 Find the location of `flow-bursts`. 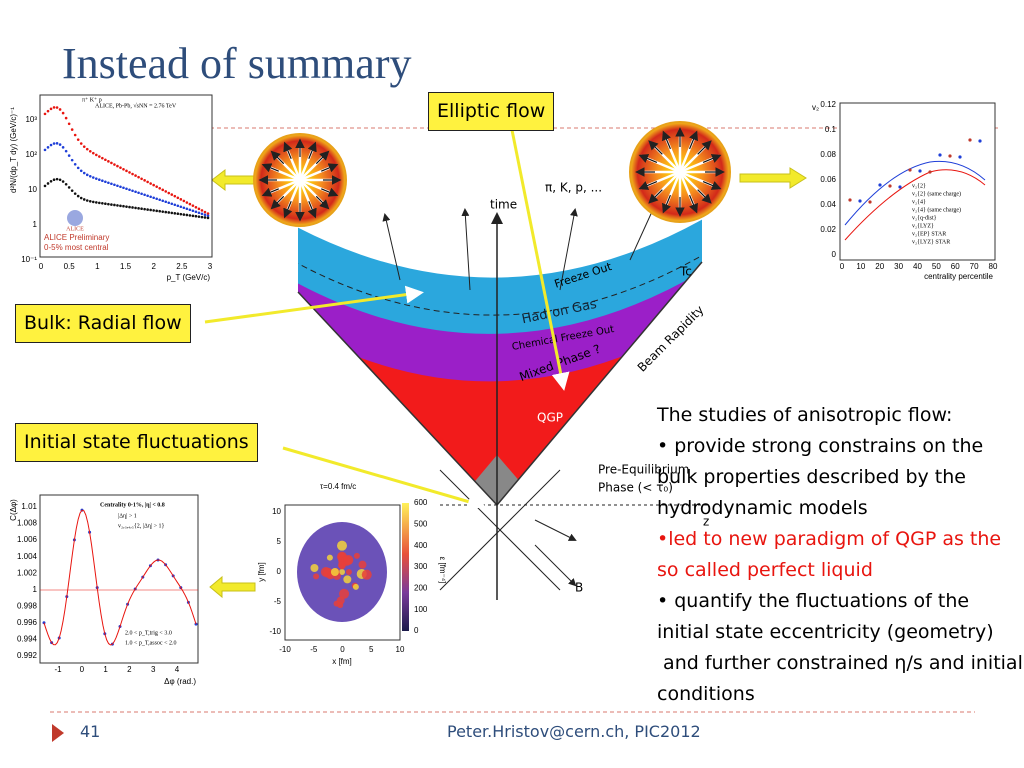

flow-bursts is located at coordinates (492, 174).